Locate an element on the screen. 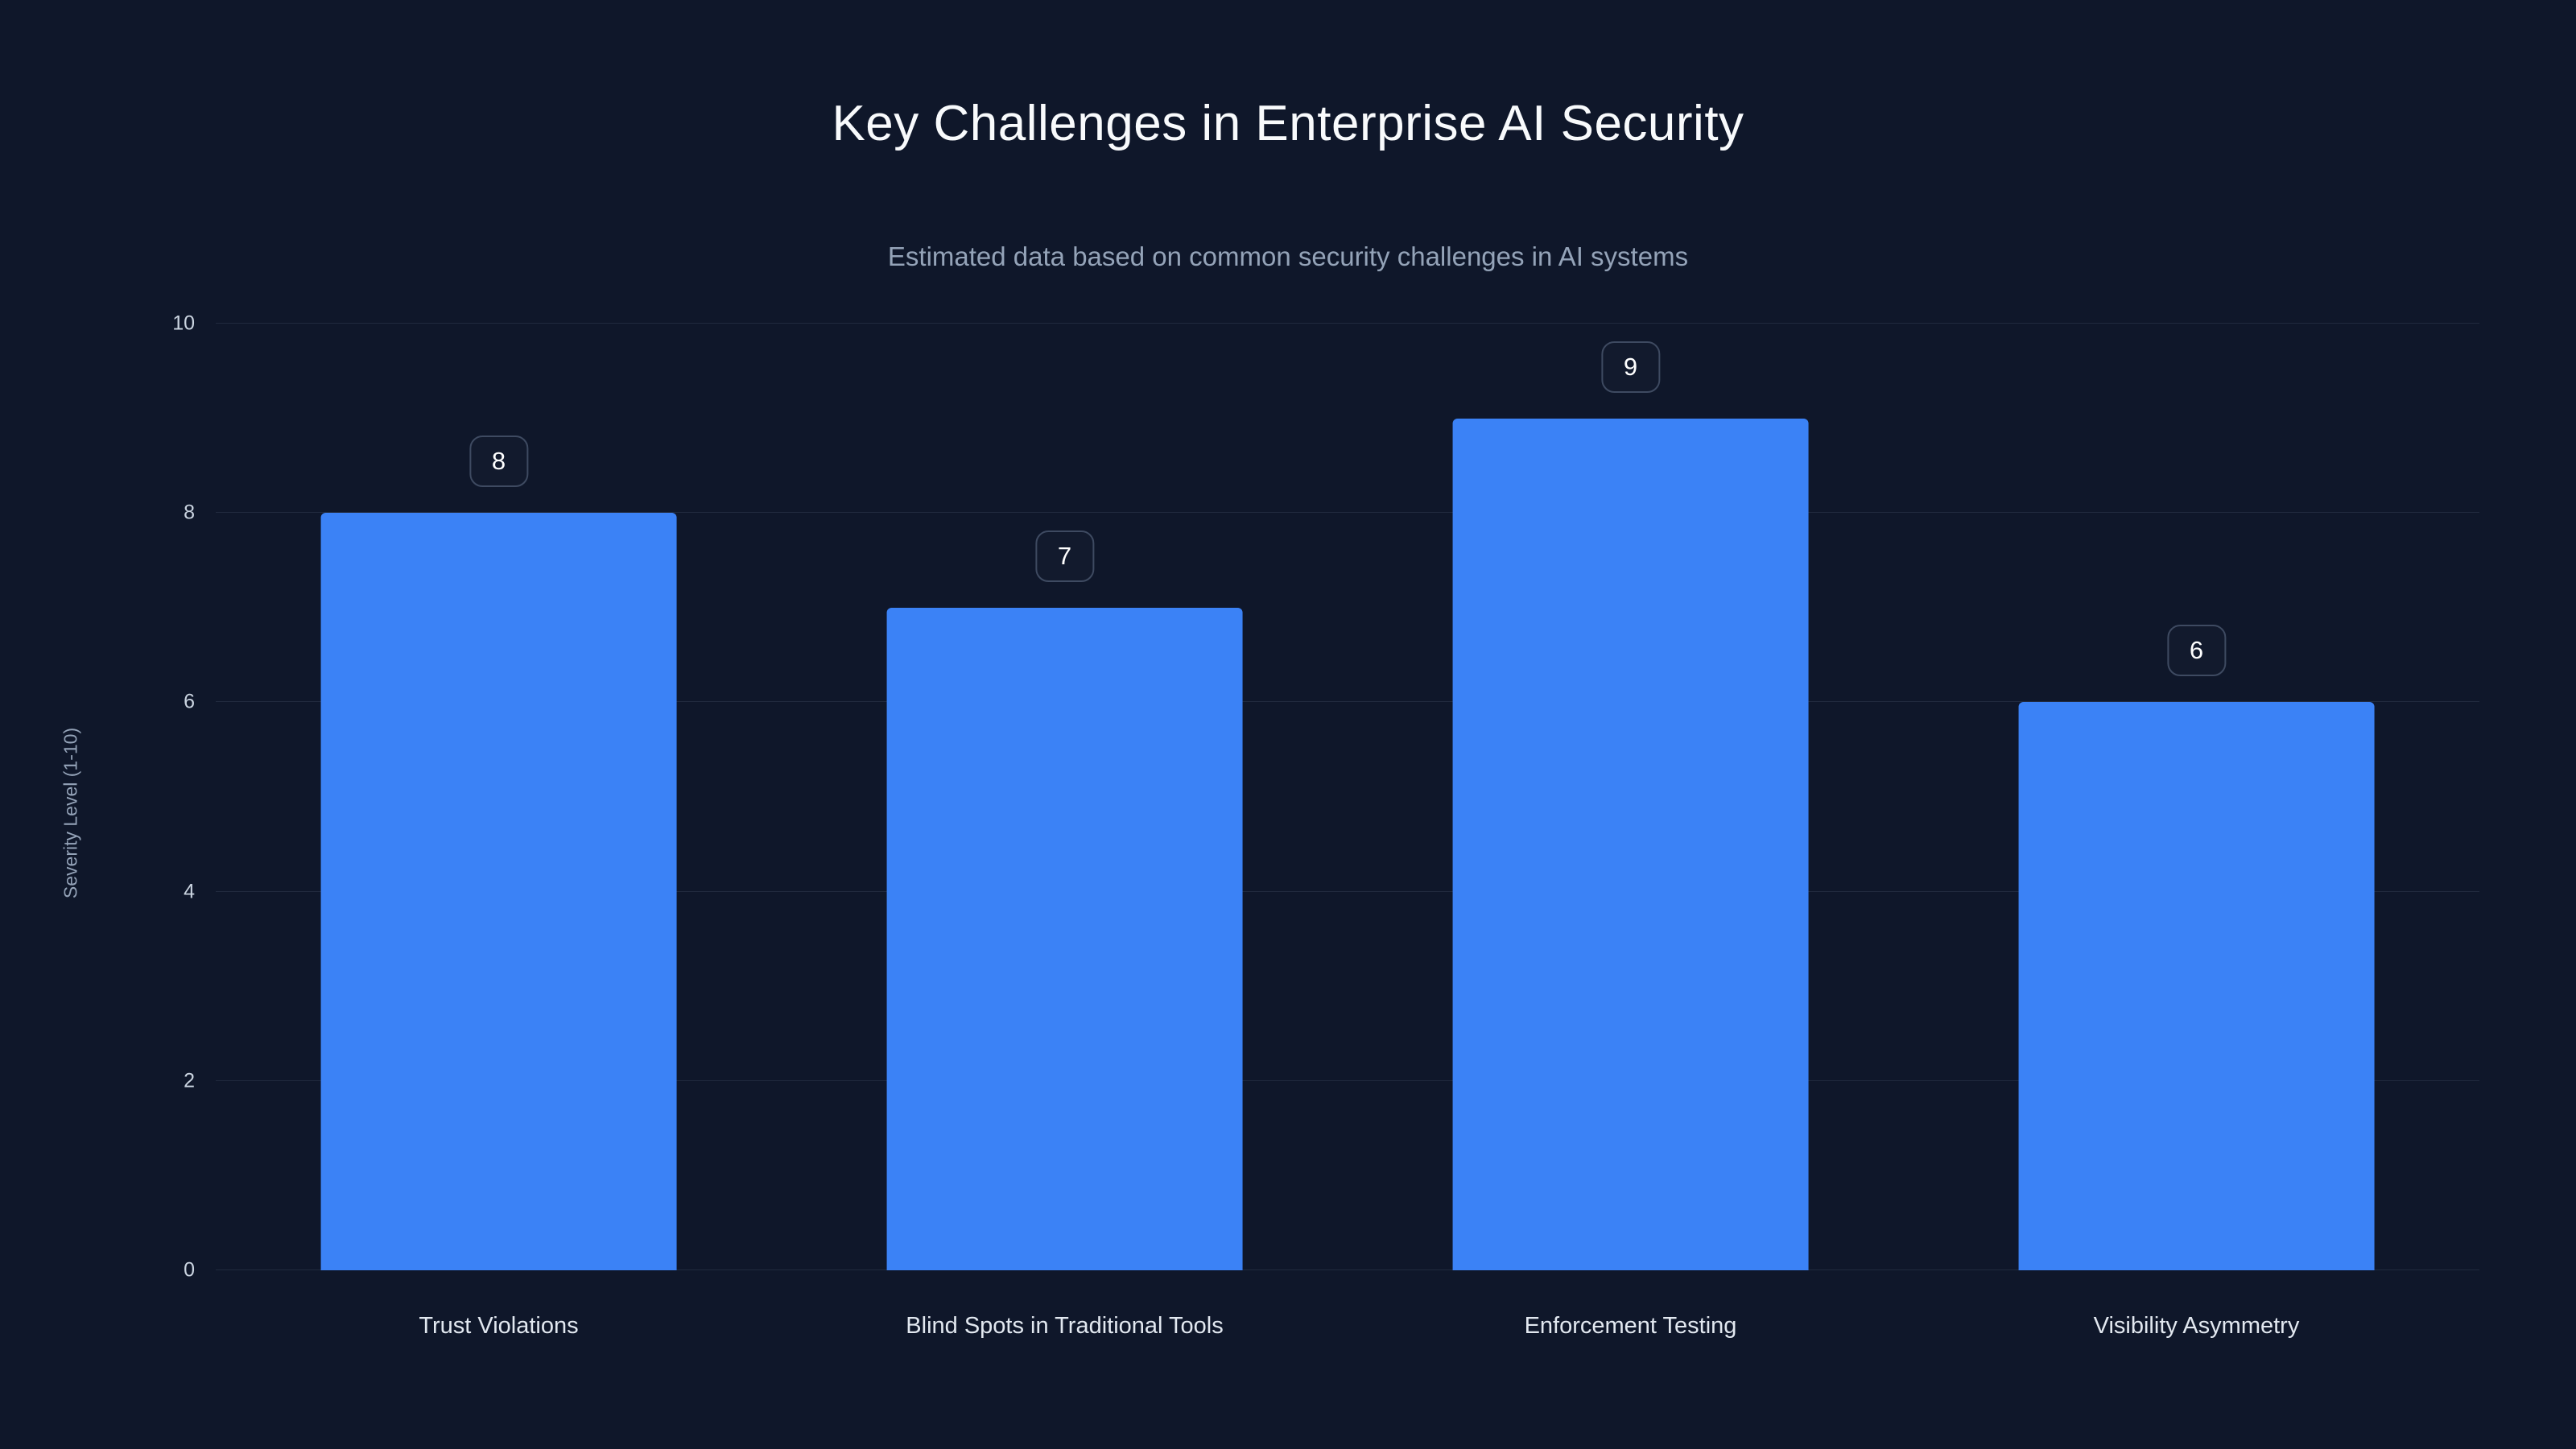  bar-slot-3: 6 is located at coordinates (2196, 797).